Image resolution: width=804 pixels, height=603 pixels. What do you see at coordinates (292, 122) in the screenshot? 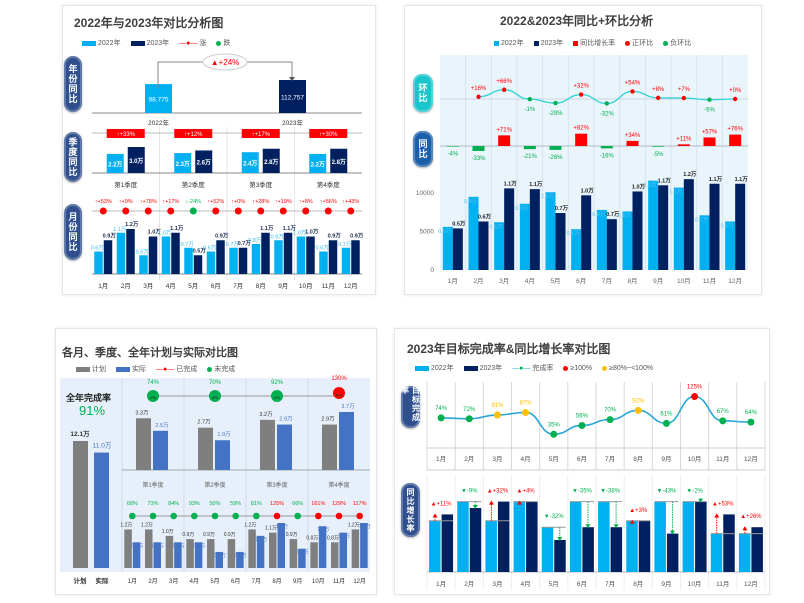
I see `year-axis-label: 2023年` at bounding box center [292, 122].